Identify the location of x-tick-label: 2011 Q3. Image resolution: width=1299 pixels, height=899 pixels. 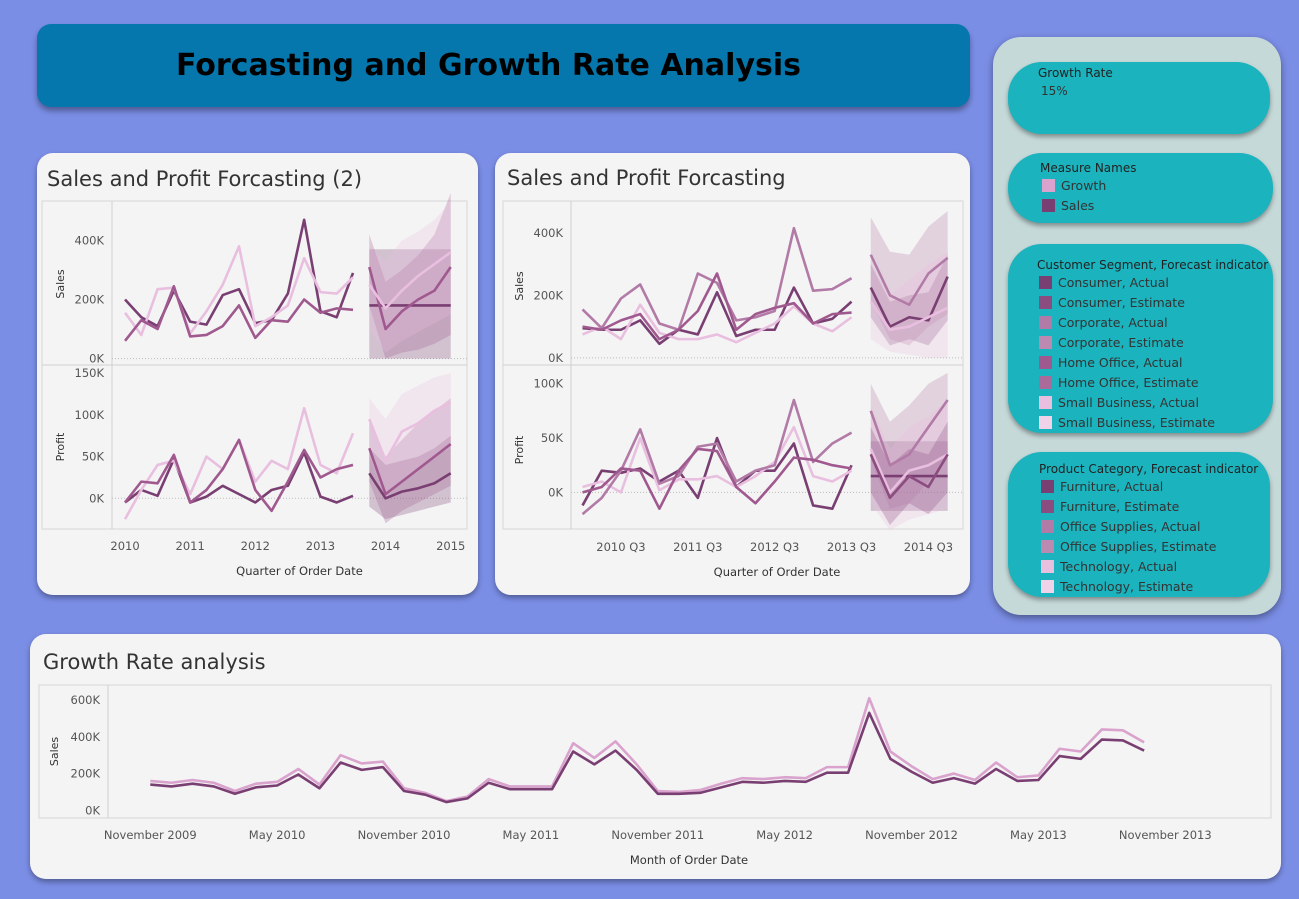
(697, 547).